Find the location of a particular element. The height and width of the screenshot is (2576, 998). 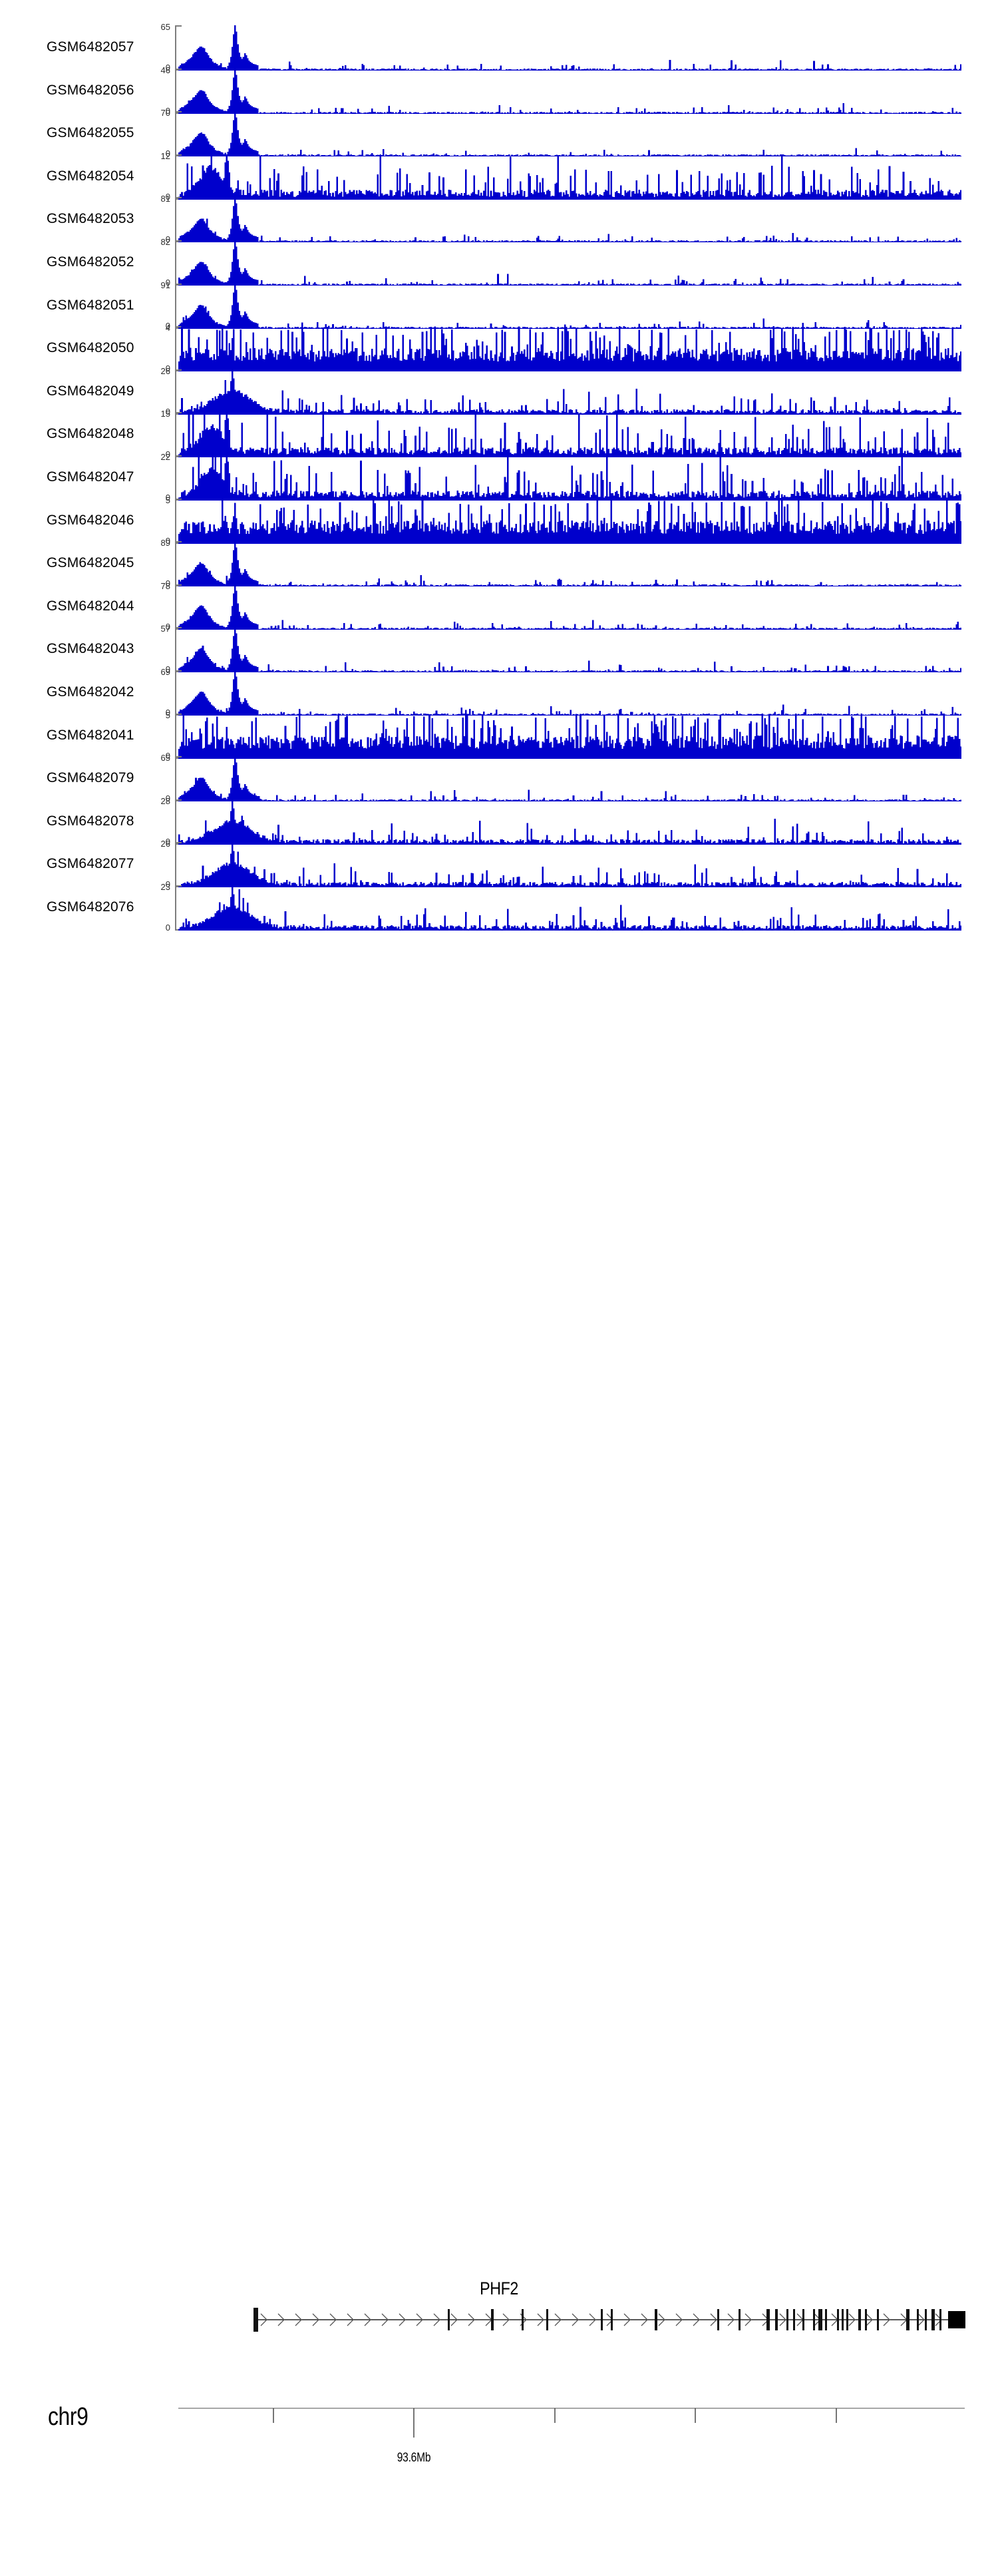

coordinate-axis is located at coordinates (571, 2423).